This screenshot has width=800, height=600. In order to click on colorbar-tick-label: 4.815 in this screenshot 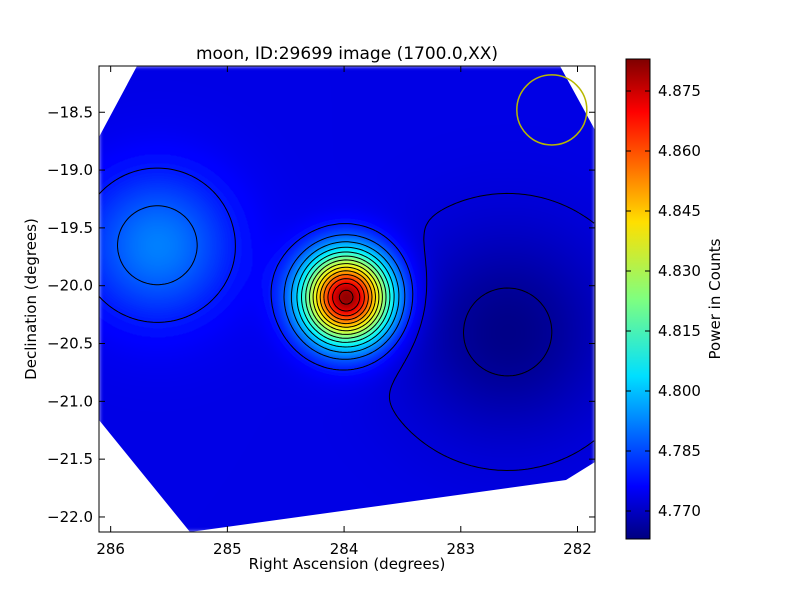, I will do `click(679, 331)`.